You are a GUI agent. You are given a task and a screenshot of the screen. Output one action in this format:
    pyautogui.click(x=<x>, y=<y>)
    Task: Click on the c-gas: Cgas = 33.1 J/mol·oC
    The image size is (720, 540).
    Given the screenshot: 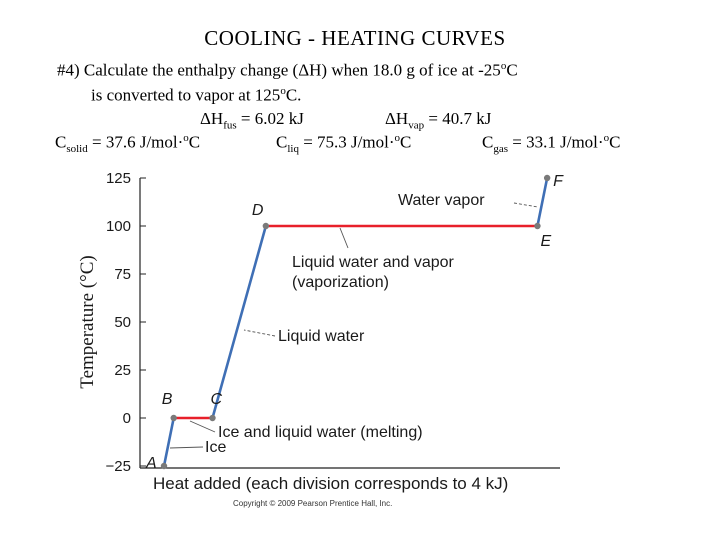 What is the action you would take?
    pyautogui.click(x=551, y=144)
    